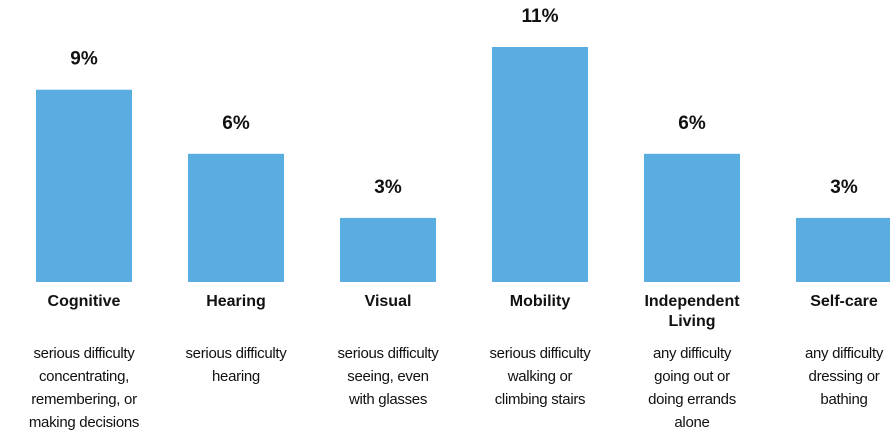 The width and height of the screenshot is (890, 436). Describe the element at coordinates (236, 376) in the screenshot. I see `description-line: hearing` at that location.